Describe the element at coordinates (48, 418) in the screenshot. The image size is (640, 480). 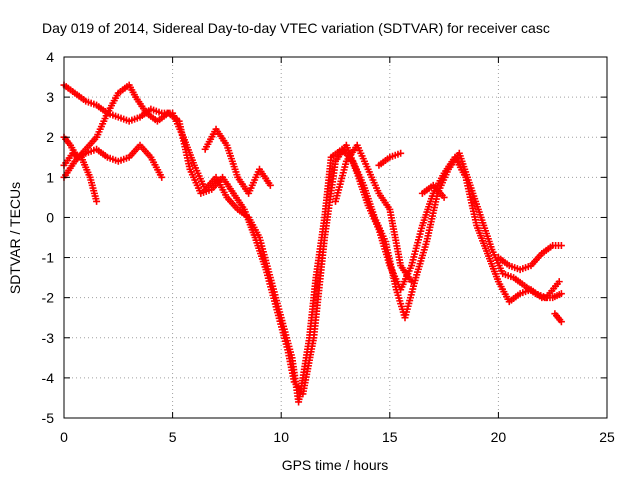
I see `y-tick-label: -5` at that location.